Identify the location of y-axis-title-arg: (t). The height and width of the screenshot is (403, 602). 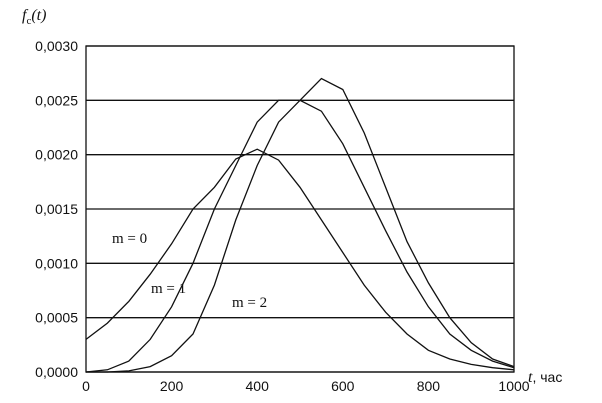
(38, 15).